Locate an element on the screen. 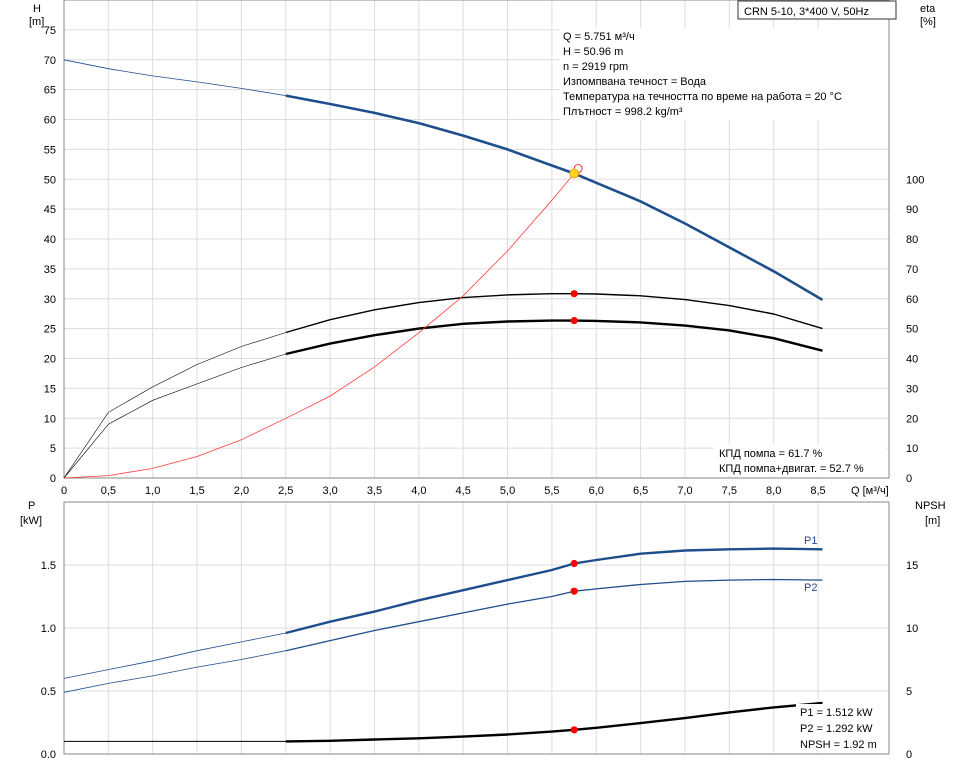 The height and width of the screenshot is (764, 968). p1-duty-point is located at coordinates (574, 563).